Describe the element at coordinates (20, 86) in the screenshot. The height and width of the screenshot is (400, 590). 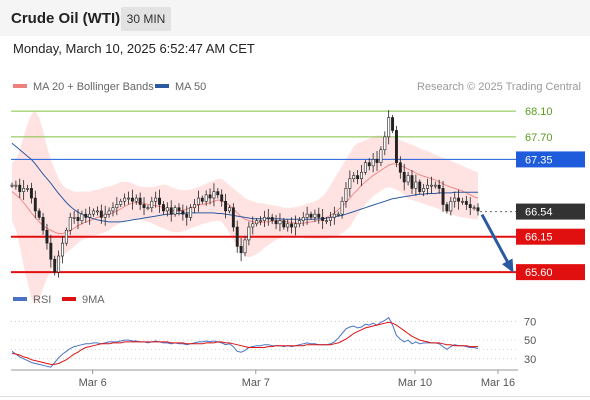
I see `bb-legend-swatch` at that location.